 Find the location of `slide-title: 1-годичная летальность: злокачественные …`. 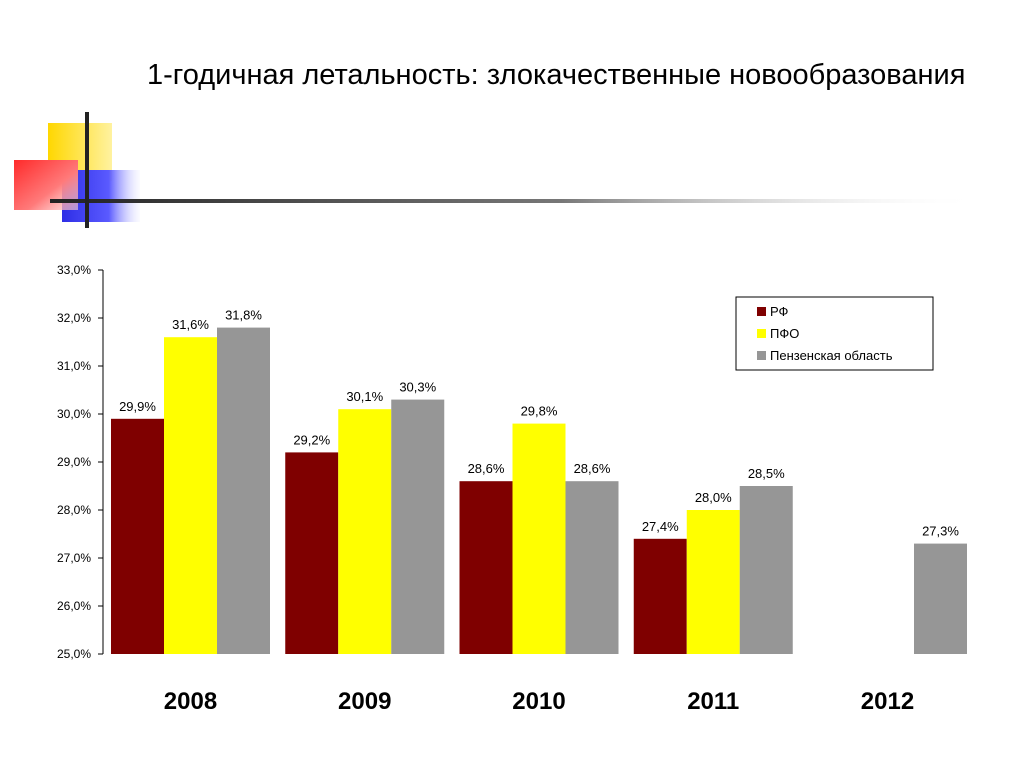

slide-title: 1-годичная летальность: злокачественные … is located at coordinates (556, 75).